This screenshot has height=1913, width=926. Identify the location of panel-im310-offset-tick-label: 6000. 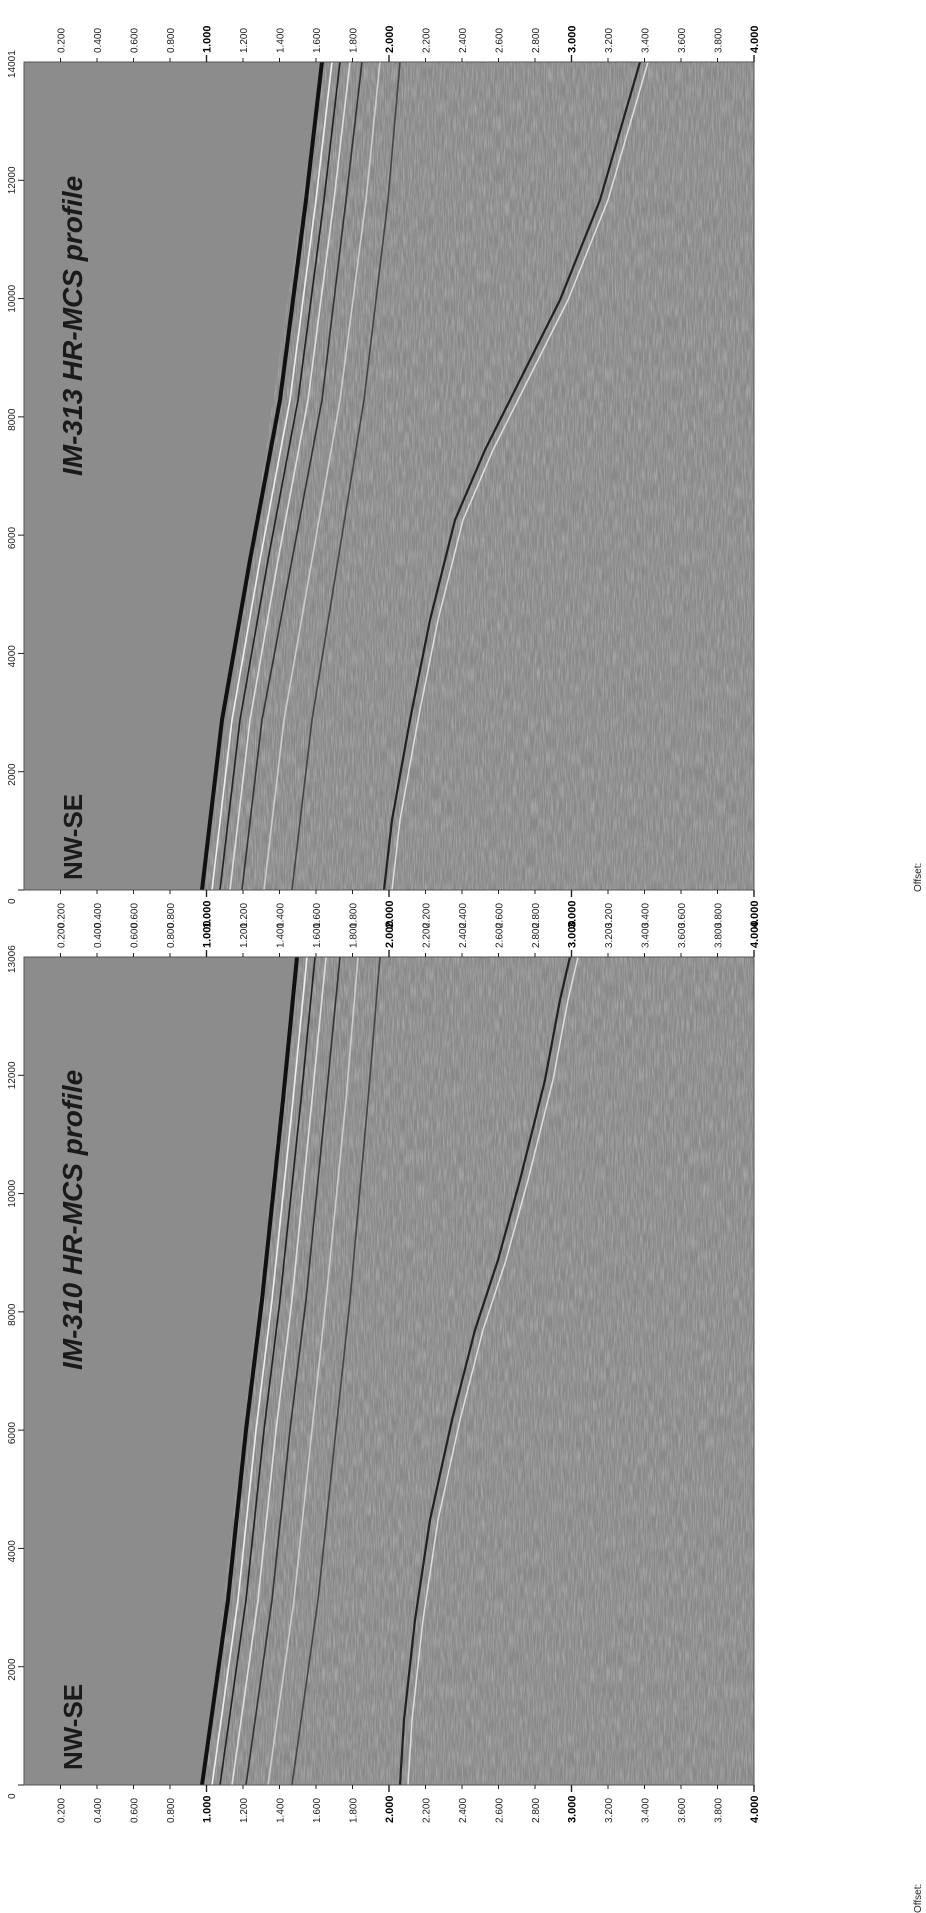
(12, 1432).